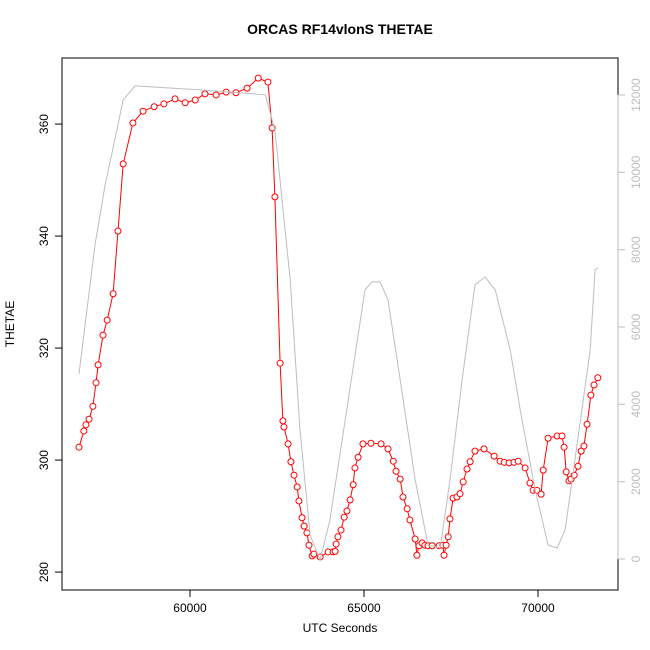  What do you see at coordinates (636, 481) in the screenshot?
I see `y2-tick-label: 2000` at bounding box center [636, 481].